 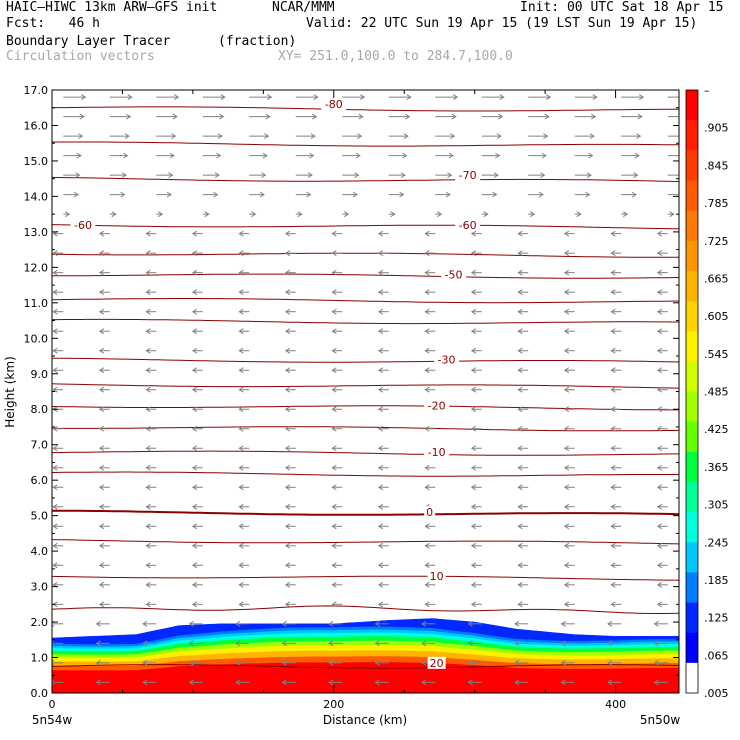 What do you see at coordinates (716, 429) in the screenshot?
I see `colorbar-label: .425` at bounding box center [716, 429].